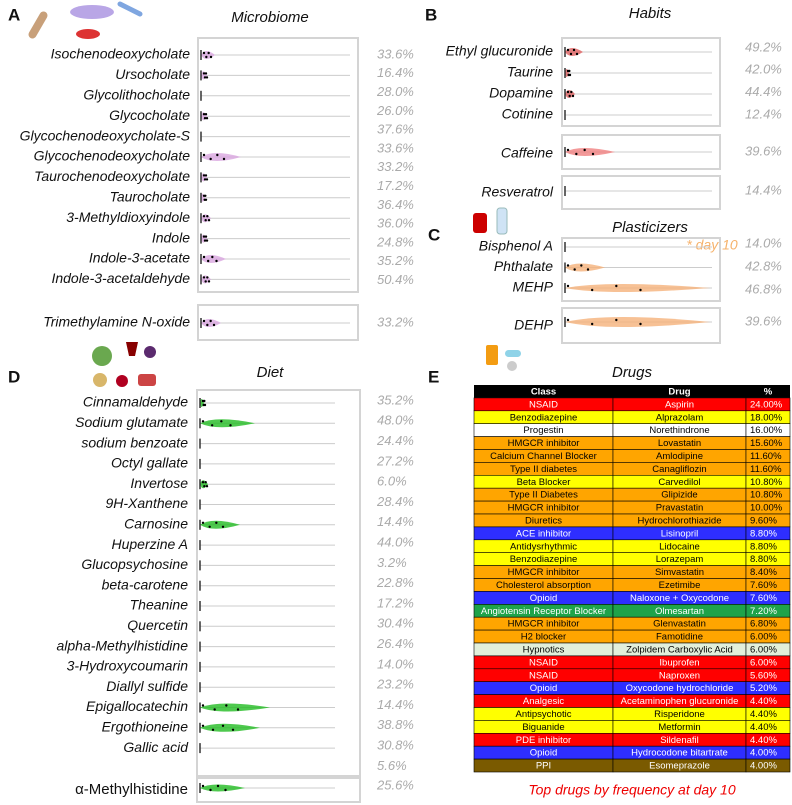 The width and height of the screenshot is (792, 805). What do you see at coordinates (122, 645) in the screenshot?
I see `metabolite-label: alpha-Methylhistidine` at bounding box center [122, 645].